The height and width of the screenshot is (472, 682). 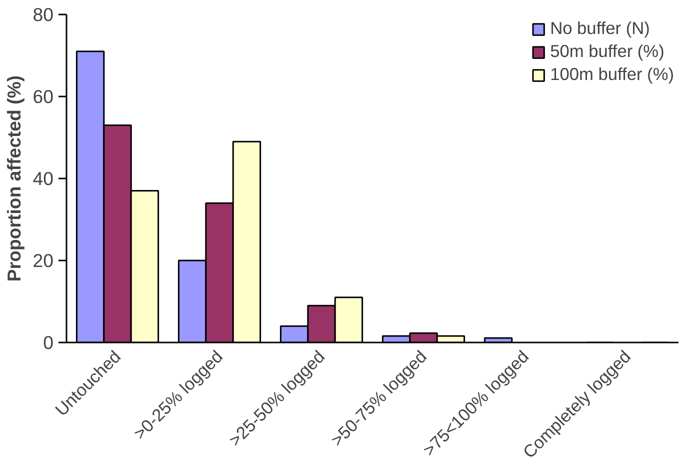 What do you see at coordinates (607, 51) in the screenshot?
I see `legend-label: 50m buffer (%)` at bounding box center [607, 51].